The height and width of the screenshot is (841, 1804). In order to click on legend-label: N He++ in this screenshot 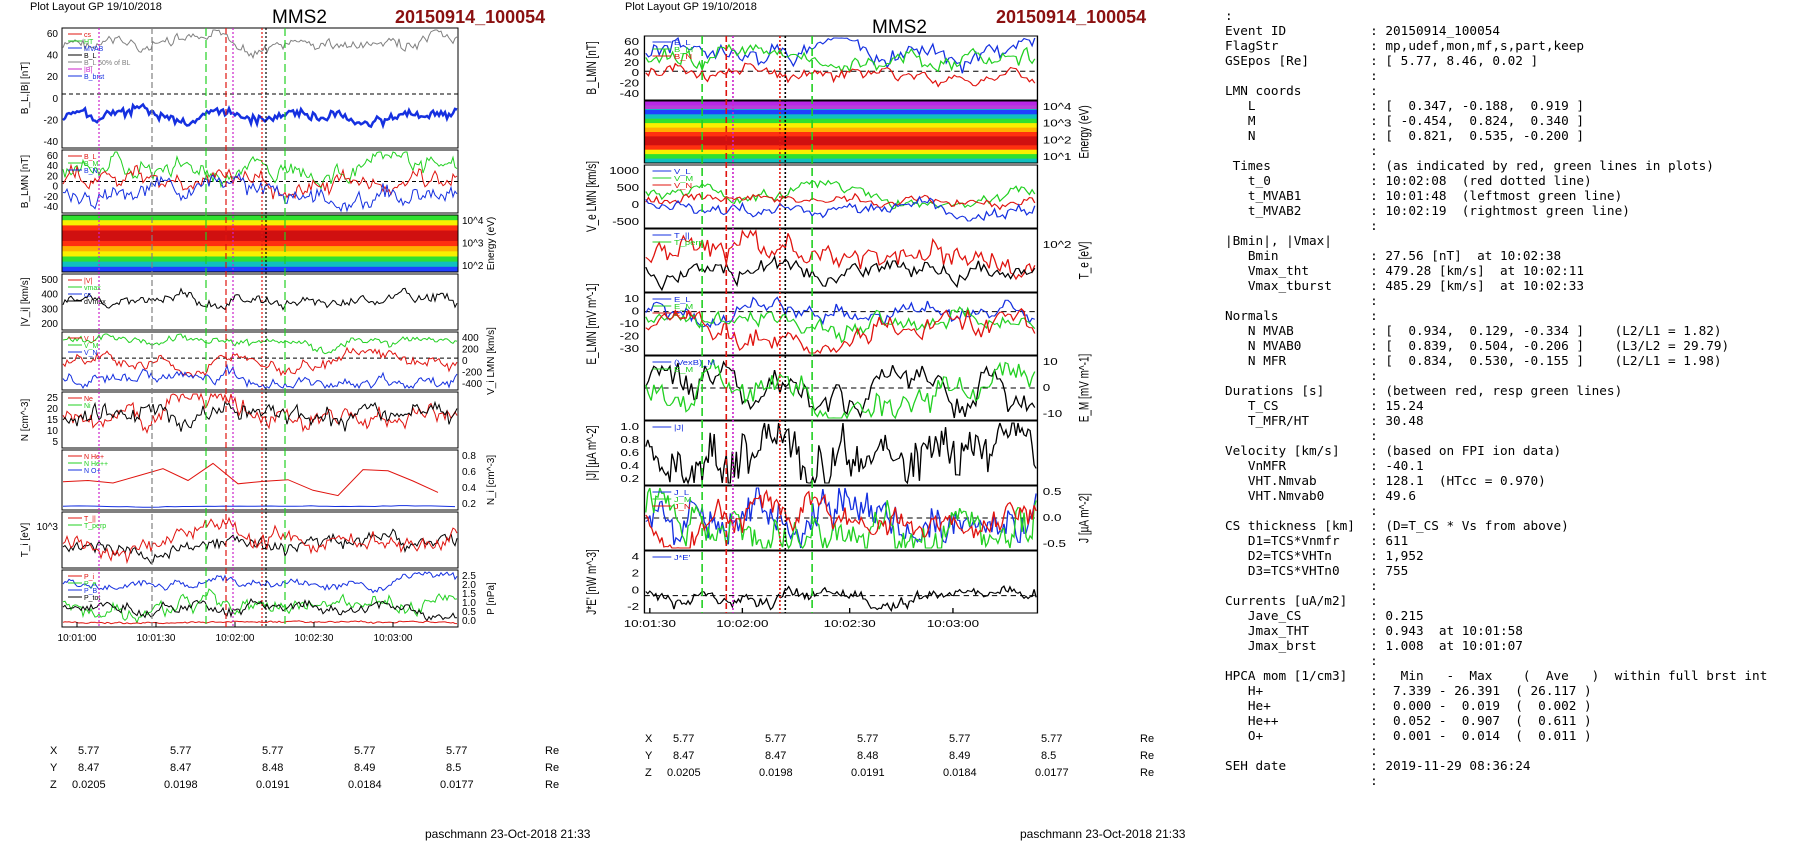, I will do `click(96, 464)`.